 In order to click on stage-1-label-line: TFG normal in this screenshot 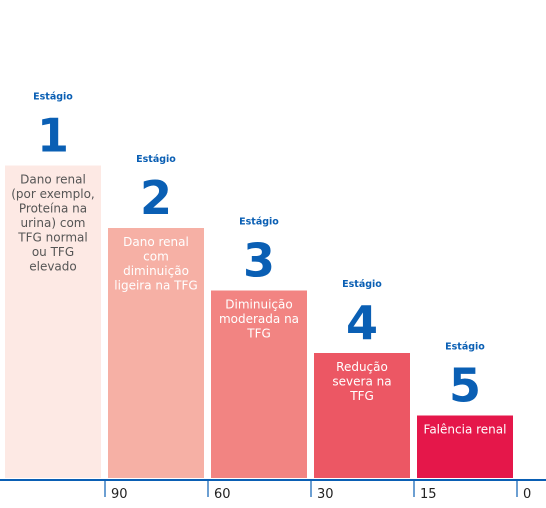, I will do `click(52, 238)`.